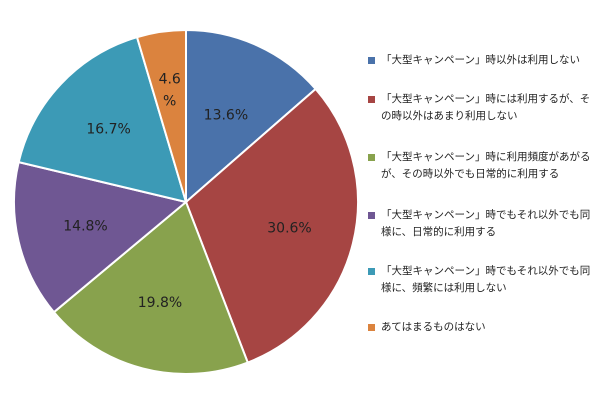 The width and height of the screenshot is (600, 400). Describe the element at coordinates (482, 334) in the screenshot. I see `legend-item: あてはまるものはない` at that location.